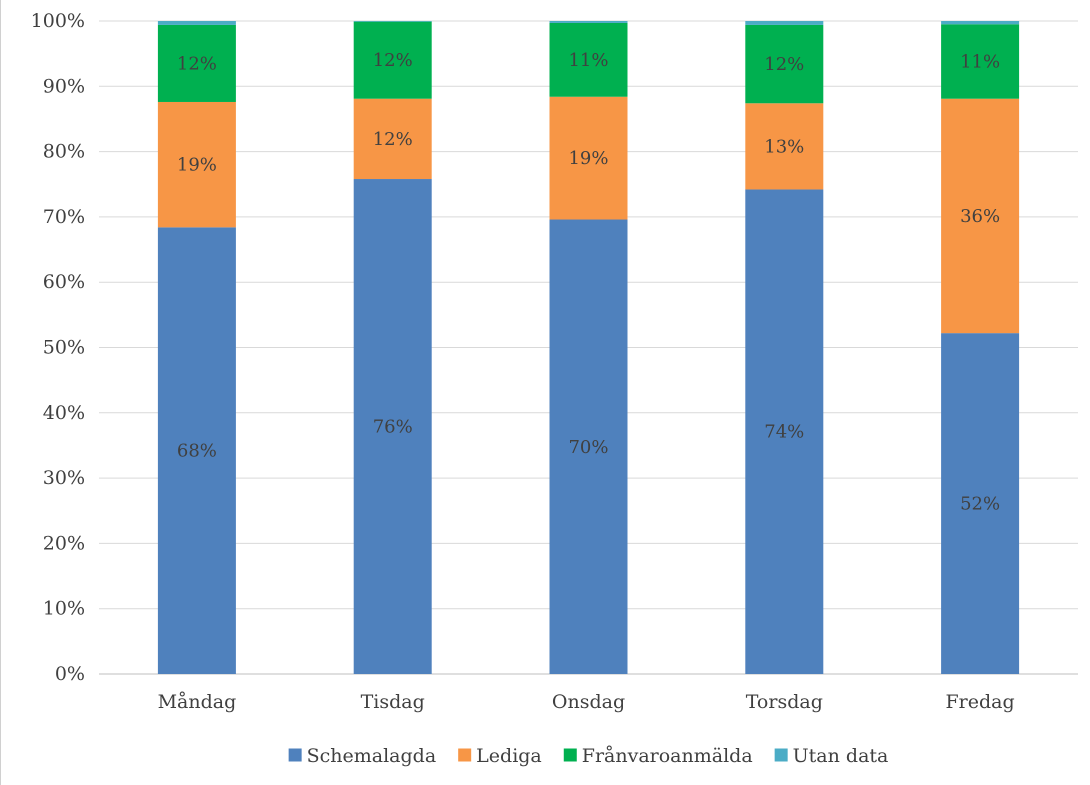 The image size is (1090, 785). Describe the element at coordinates (64, 217) in the screenshot. I see `y-tick-label: 70%` at that location.